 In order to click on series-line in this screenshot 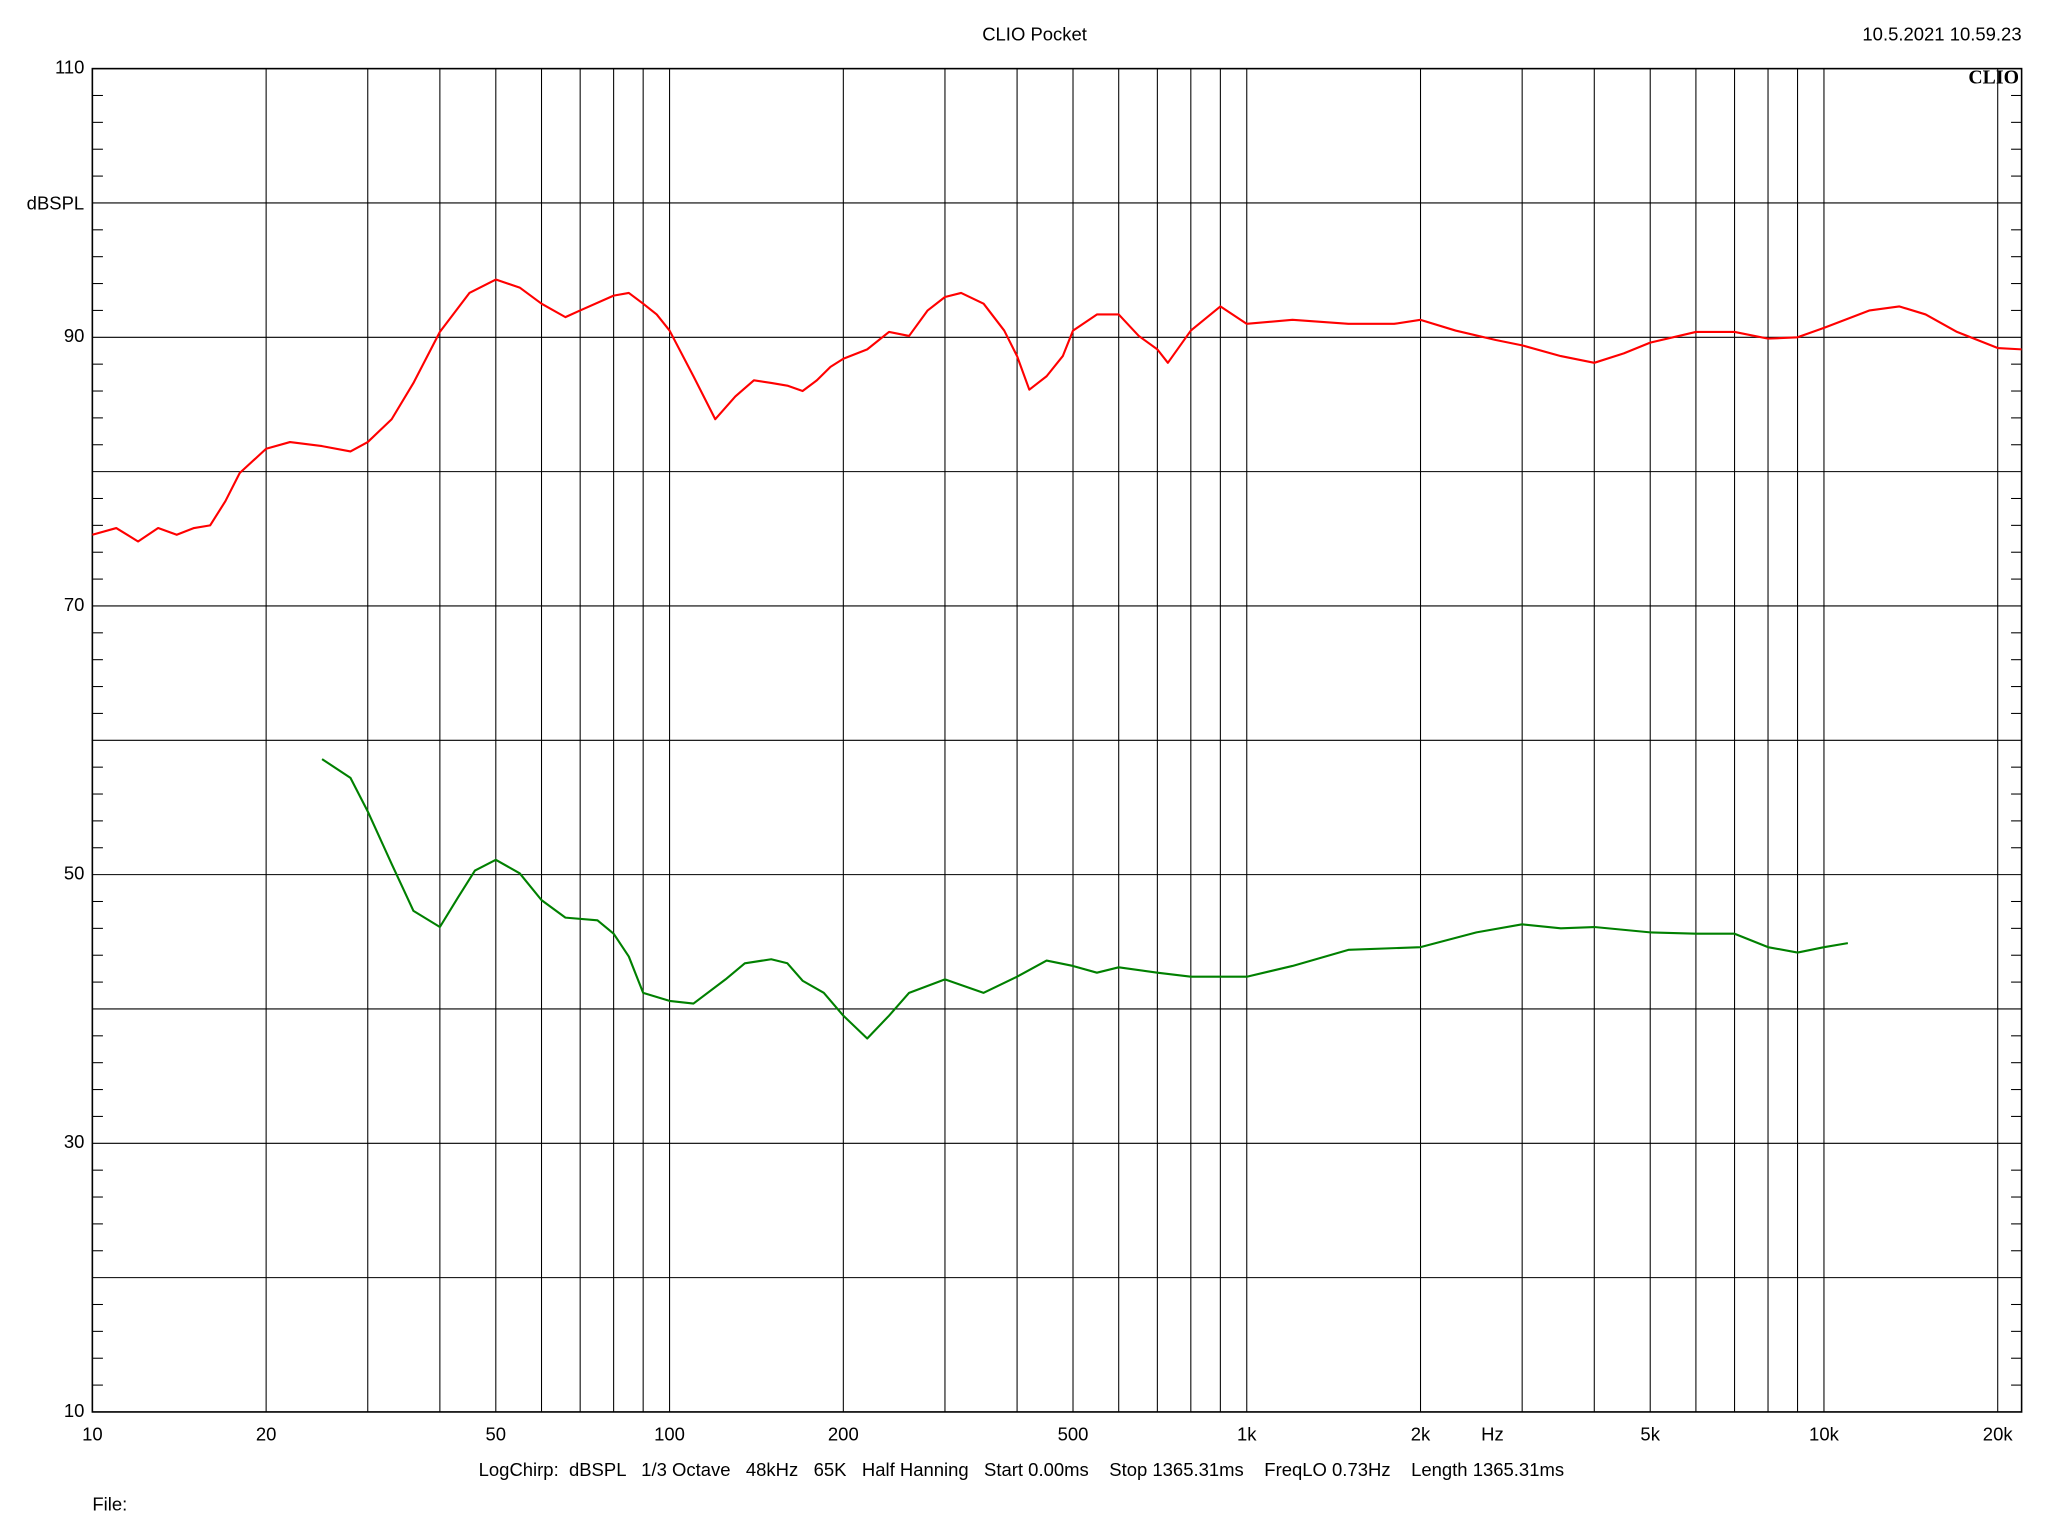, I will do `click(1085, 899)`.